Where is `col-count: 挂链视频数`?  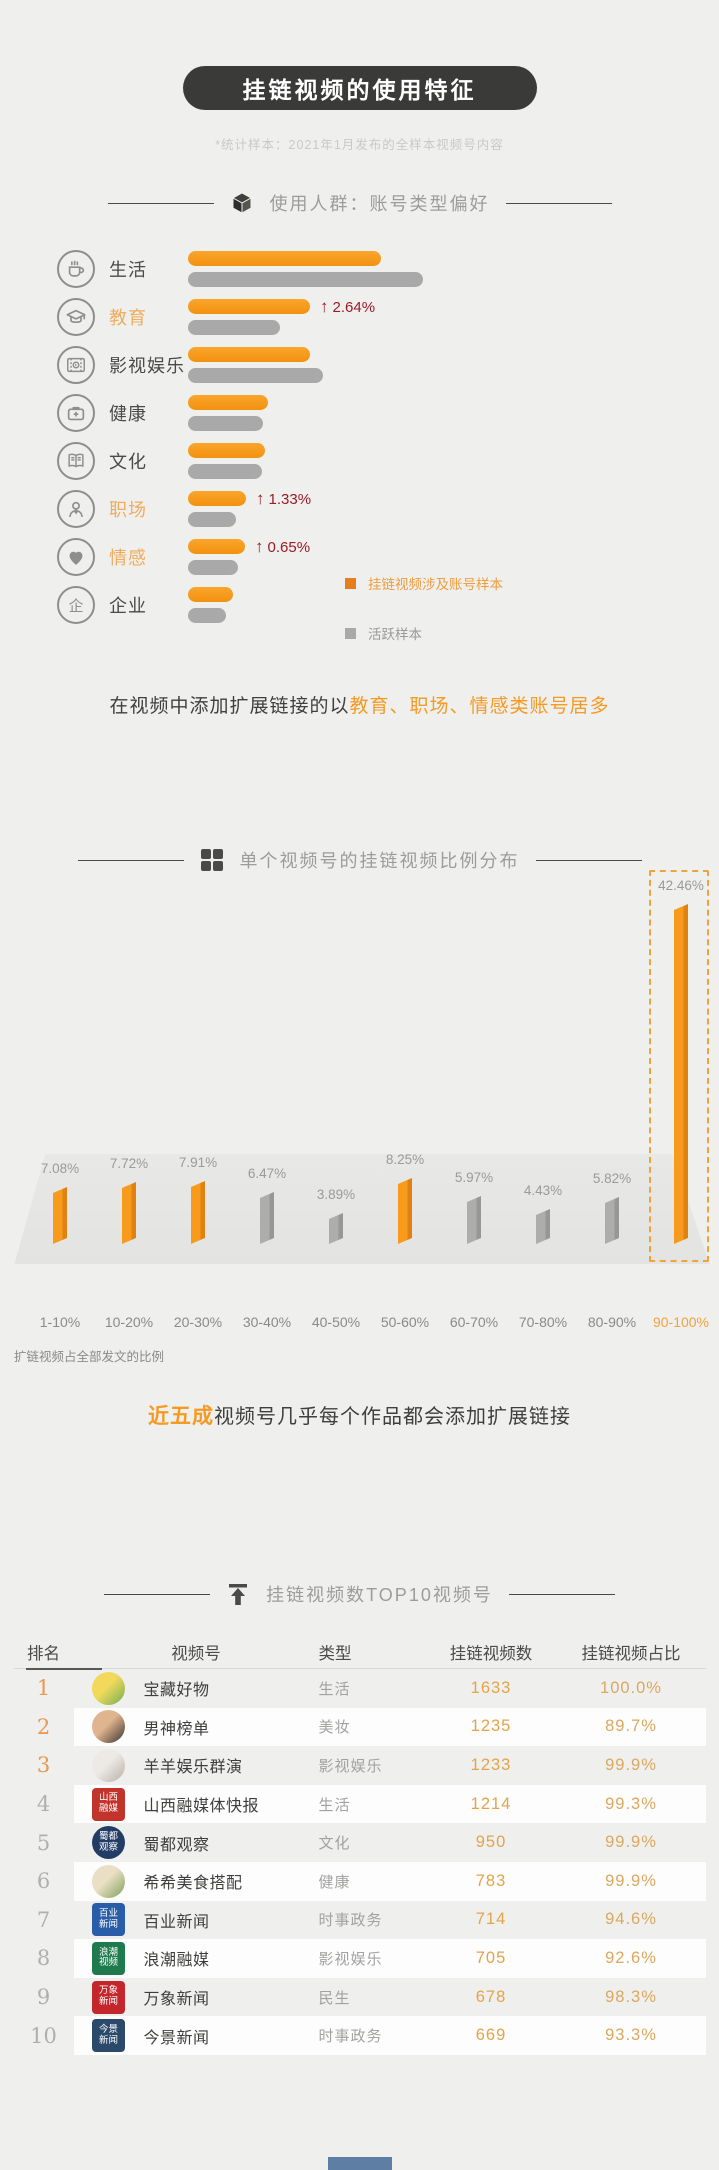
col-count: 挂链视频数 is located at coordinates (491, 1654).